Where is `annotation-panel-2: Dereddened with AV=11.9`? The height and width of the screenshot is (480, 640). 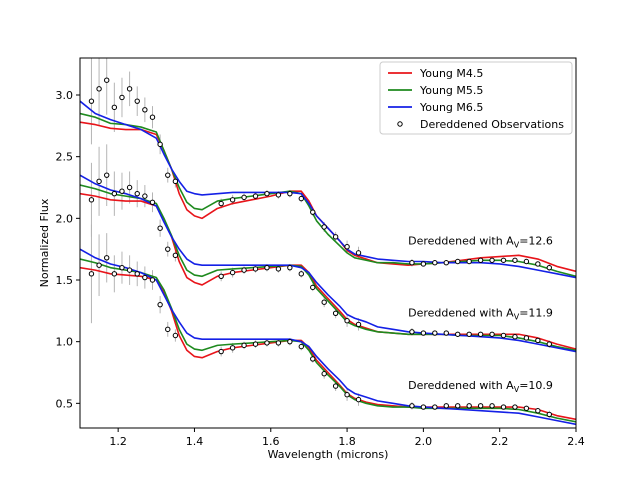
annotation-panel-2: Dereddened with AV=11.9 is located at coordinates (480, 313).